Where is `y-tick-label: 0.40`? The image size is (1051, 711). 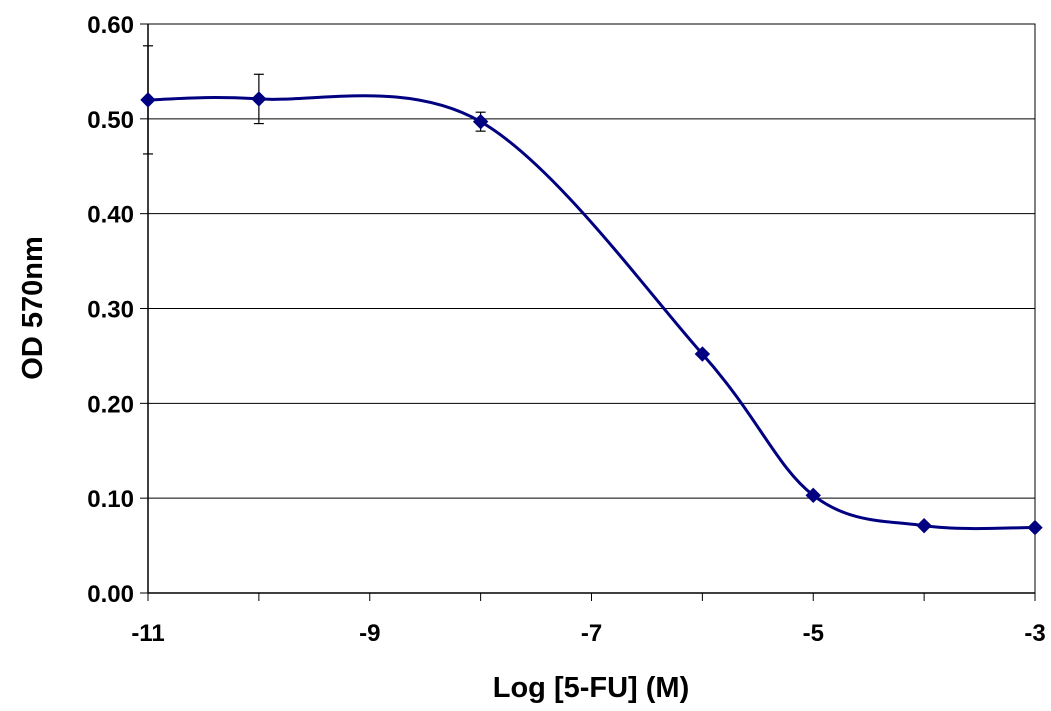 y-tick-label: 0.40 is located at coordinates (110, 215).